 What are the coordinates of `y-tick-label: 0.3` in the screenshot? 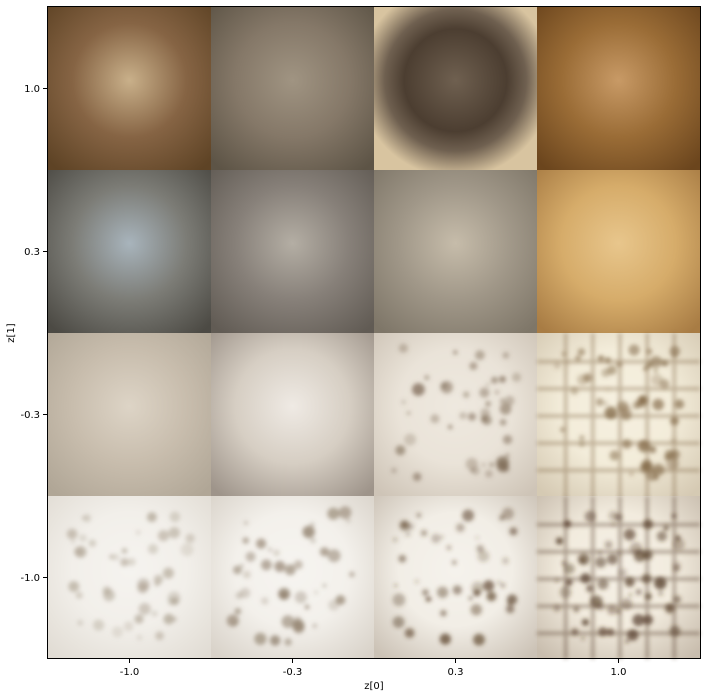 It's located at (32, 252).